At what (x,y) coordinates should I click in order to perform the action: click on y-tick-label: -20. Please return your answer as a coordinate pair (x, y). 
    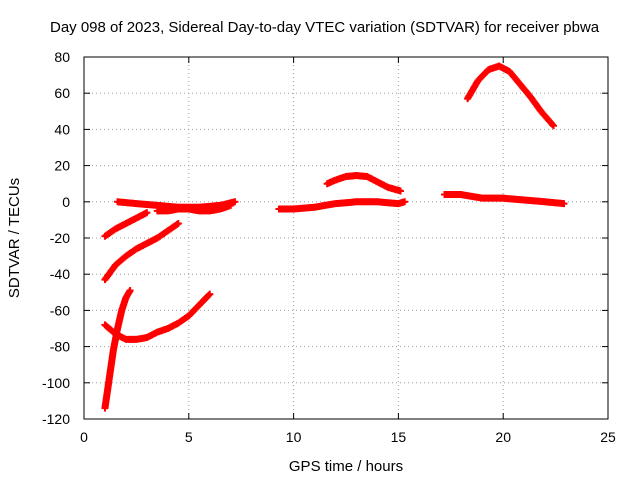
    Looking at the image, I should click on (60, 238).